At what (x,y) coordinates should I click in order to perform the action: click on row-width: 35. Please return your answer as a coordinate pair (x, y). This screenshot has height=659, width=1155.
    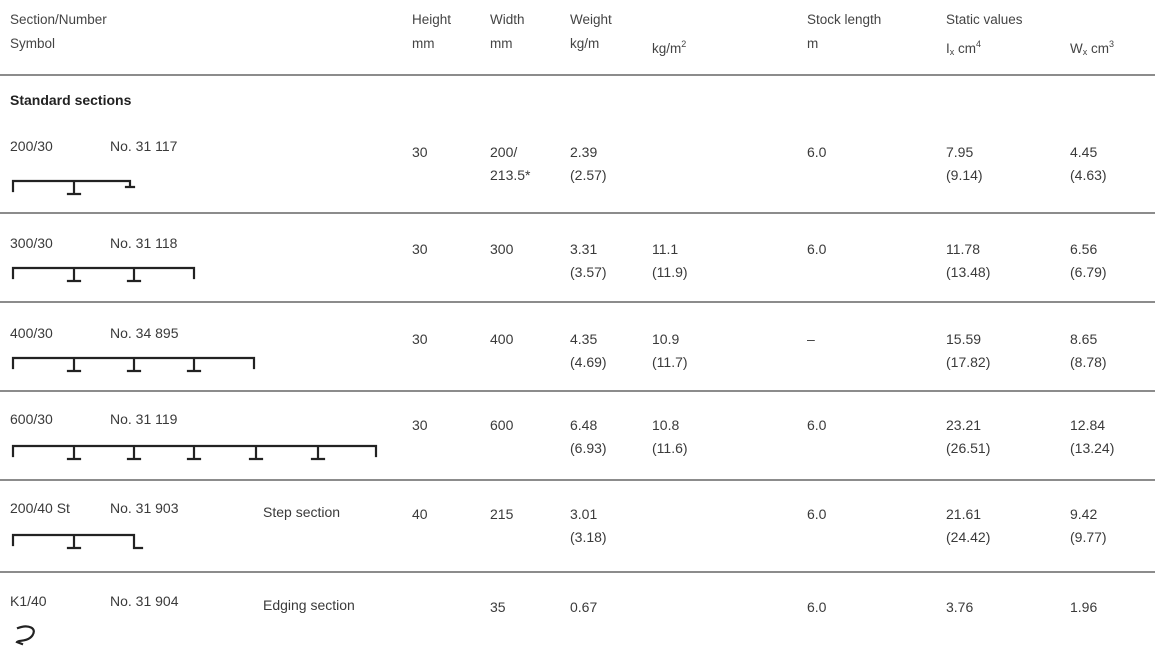
    Looking at the image, I should click on (498, 607).